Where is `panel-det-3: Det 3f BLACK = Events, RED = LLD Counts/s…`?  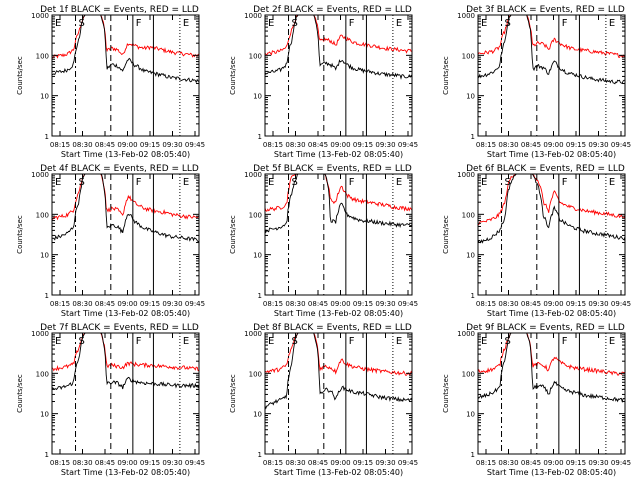 panel-det-3: Det 3f BLACK = Events, RED = LLD Counts/s… is located at coordinates (536, 82).